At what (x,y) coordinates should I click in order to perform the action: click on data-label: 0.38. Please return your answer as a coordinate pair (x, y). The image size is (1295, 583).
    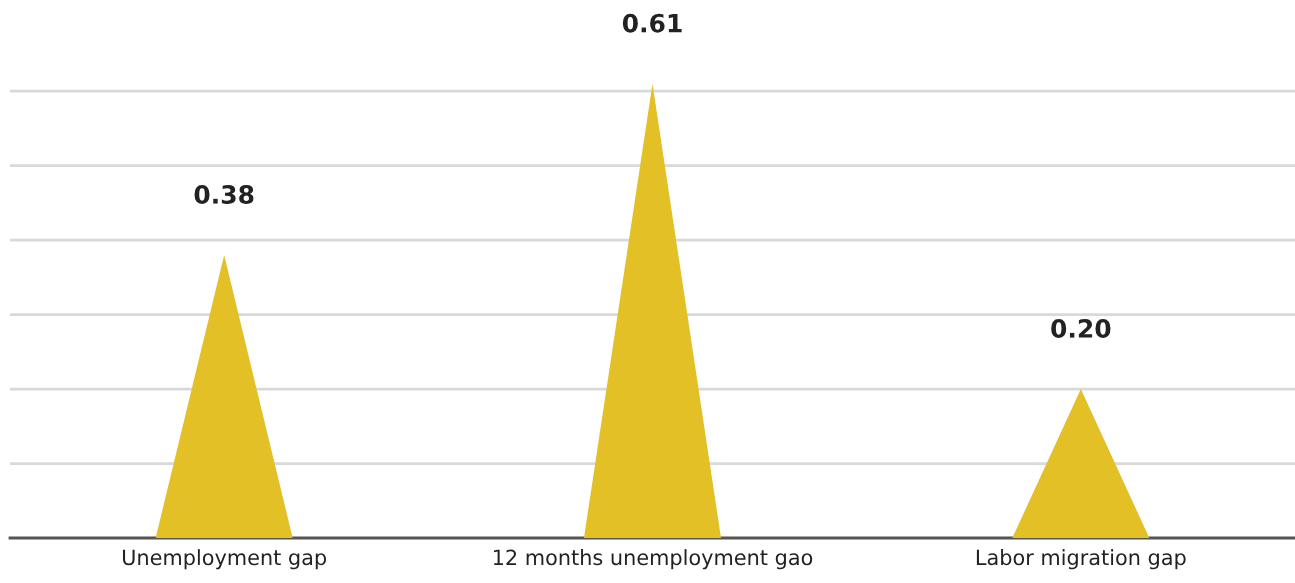
    Looking at the image, I should click on (224, 194).